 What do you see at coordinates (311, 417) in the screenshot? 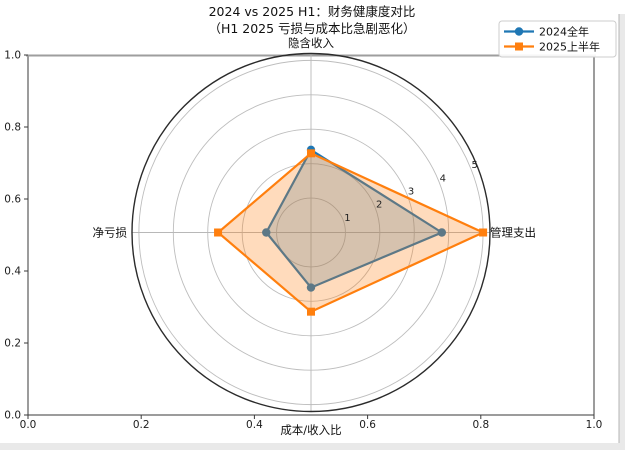
I see `x-tick-marks` at bounding box center [311, 417].